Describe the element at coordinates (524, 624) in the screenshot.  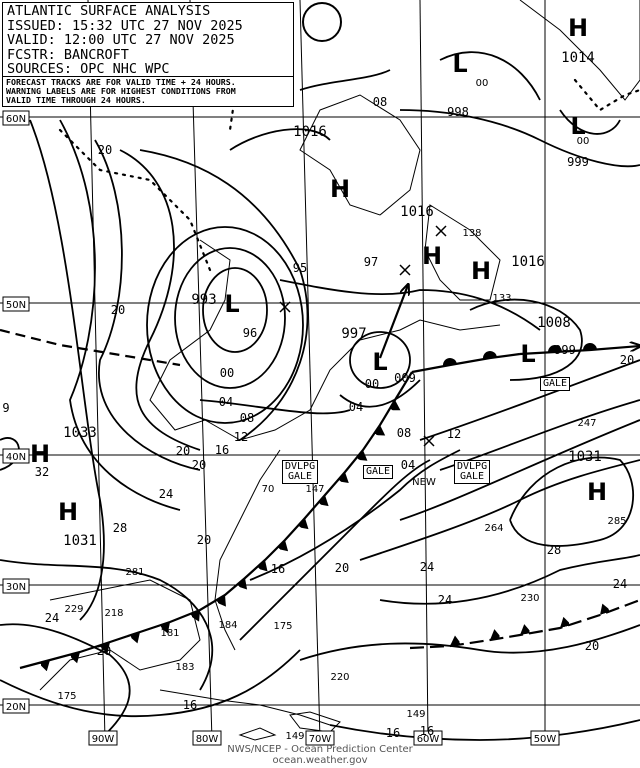
I see `stationary-front` at that location.